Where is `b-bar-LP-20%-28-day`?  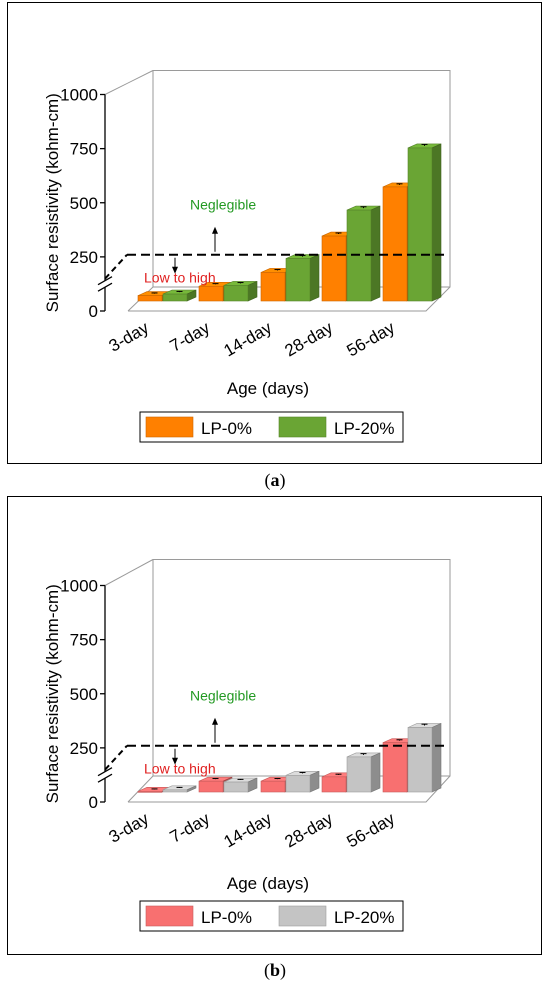 b-bar-LP-20%-28-day is located at coordinates (363, 772).